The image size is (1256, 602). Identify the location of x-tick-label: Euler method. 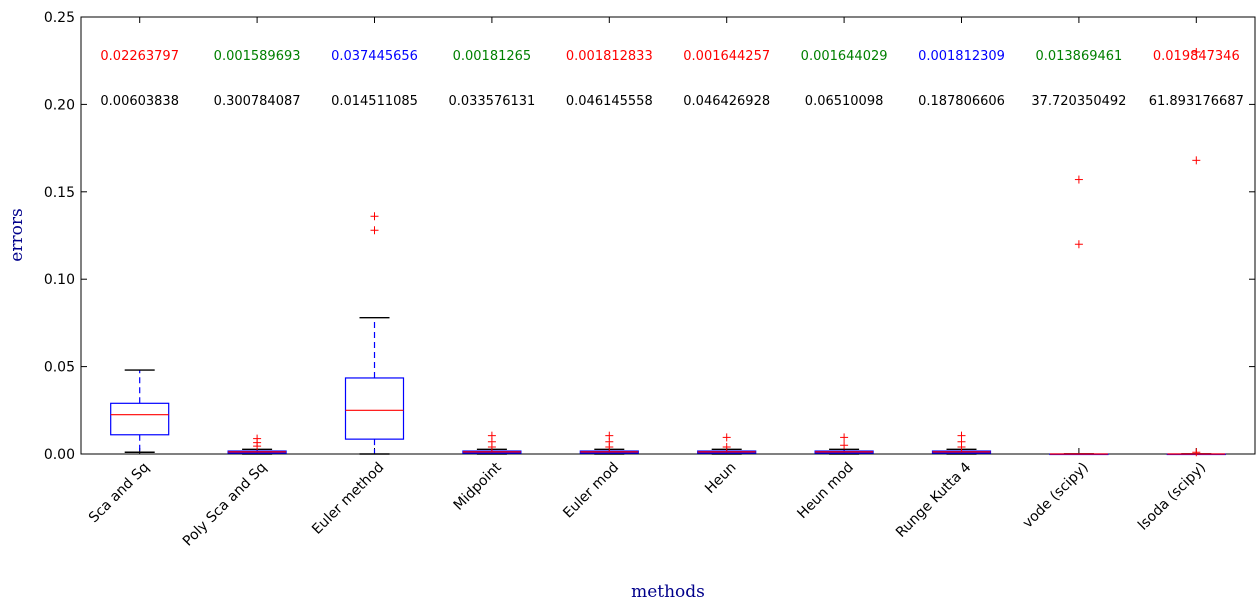
(348, 499).